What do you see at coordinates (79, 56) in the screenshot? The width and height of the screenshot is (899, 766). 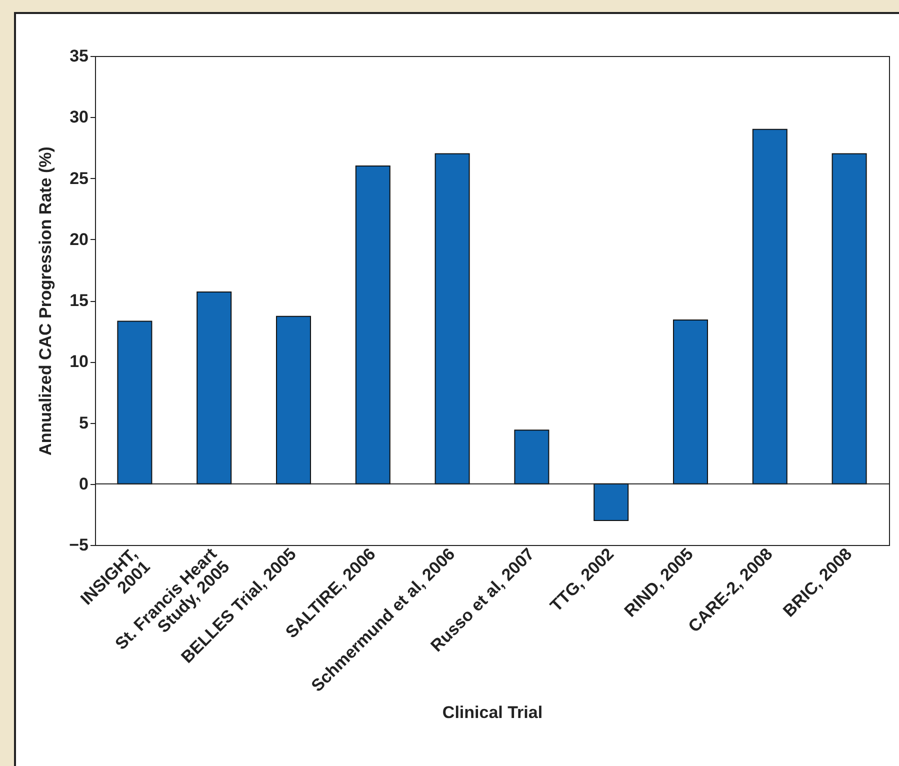 I see `y-tick-label: 35` at bounding box center [79, 56].